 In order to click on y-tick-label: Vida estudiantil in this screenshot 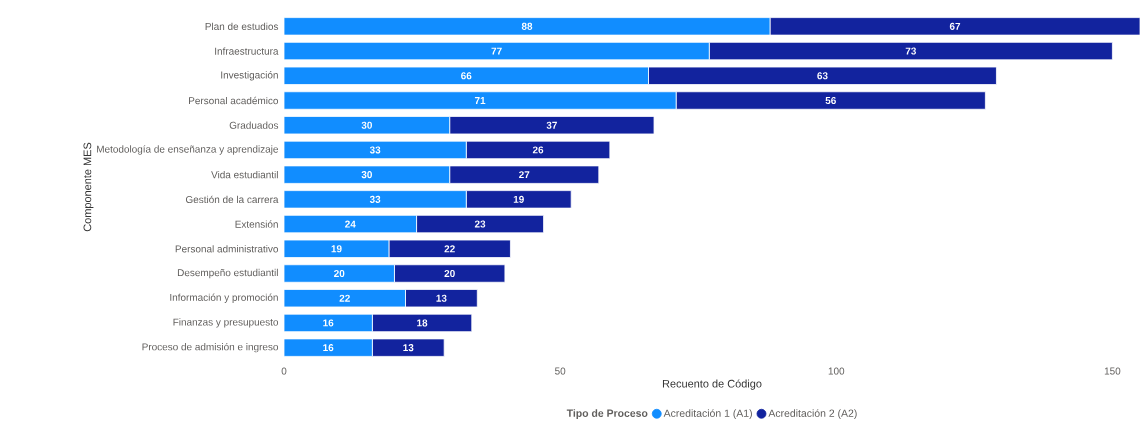, I will do `click(244, 174)`.